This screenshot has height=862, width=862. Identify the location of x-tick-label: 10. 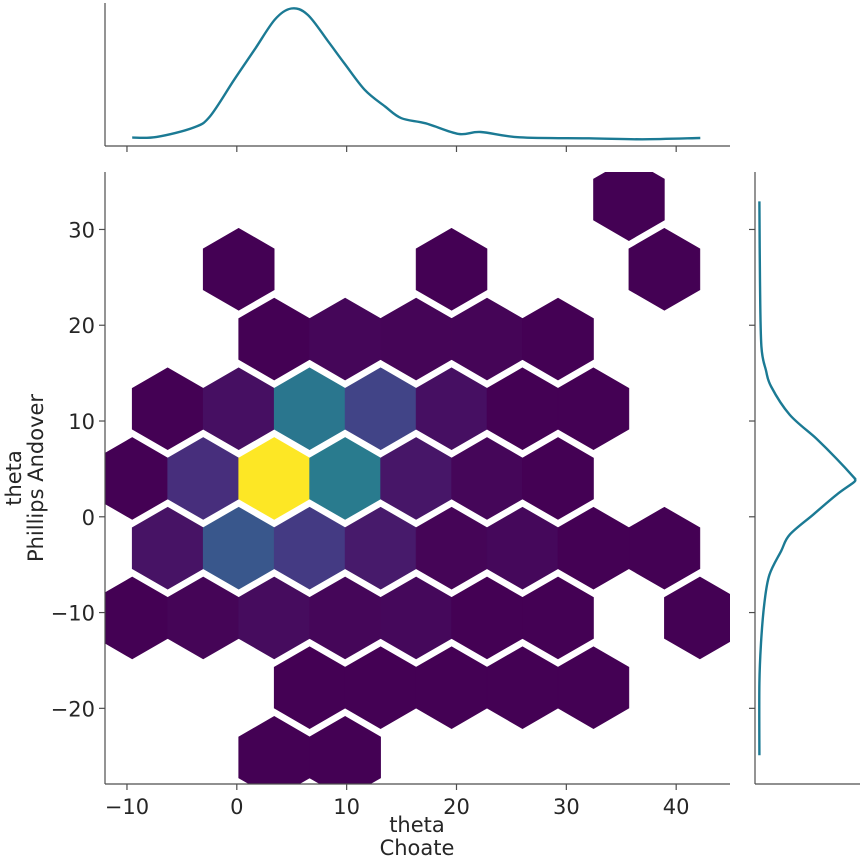
(346, 807).